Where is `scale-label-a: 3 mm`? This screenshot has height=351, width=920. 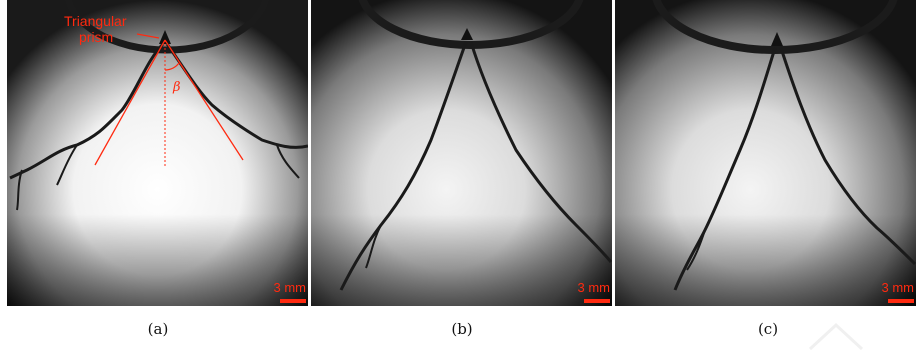 scale-label-a: 3 mm is located at coordinates (290, 287).